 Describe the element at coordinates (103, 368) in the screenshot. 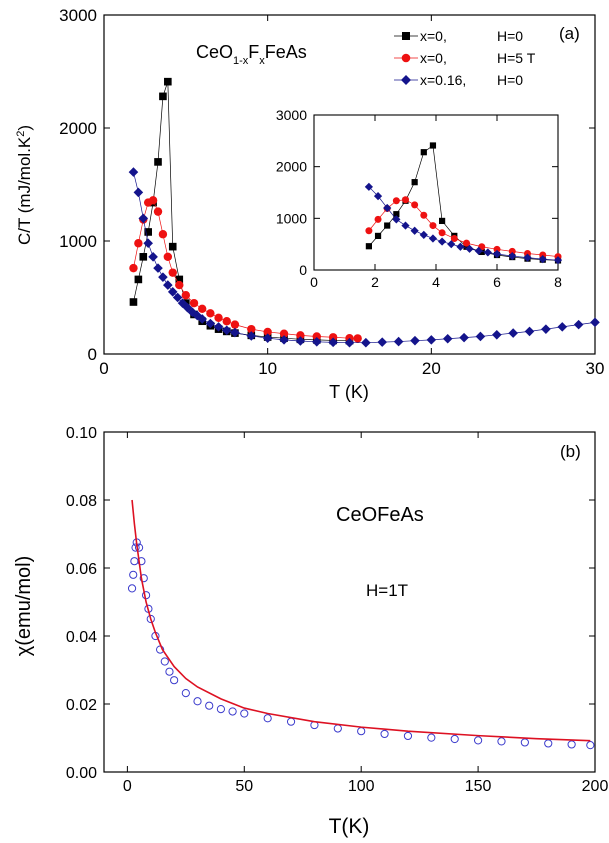

I see `panel-a-xtick-label: 0` at that location.